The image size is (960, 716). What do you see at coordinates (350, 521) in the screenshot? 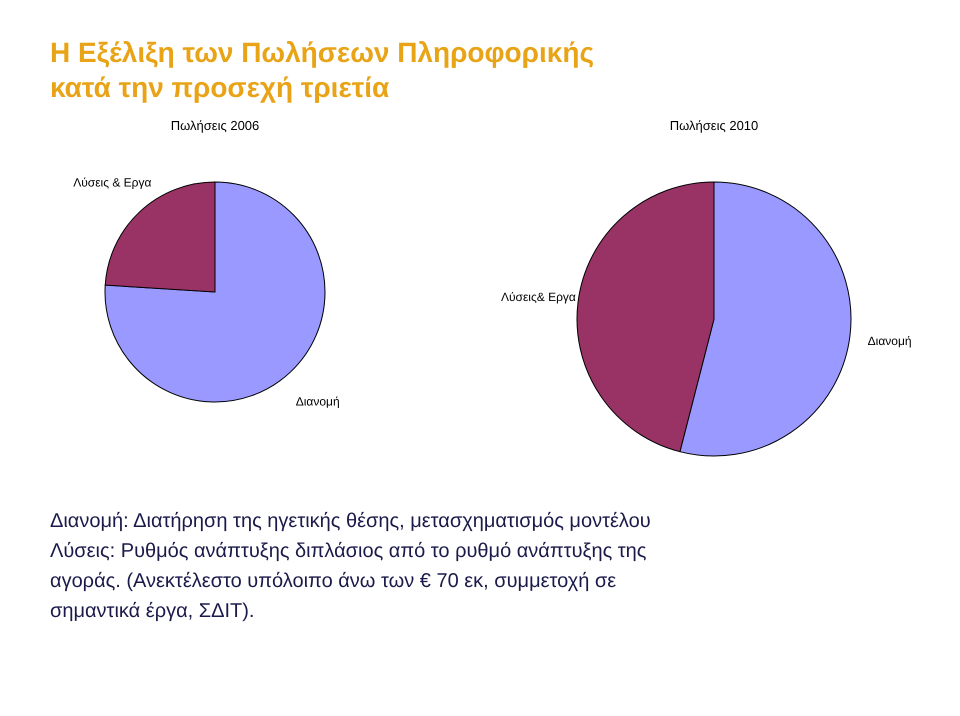
I see `text: Διανομή: Διατήρηση της ηγετικής θέσης, μετασχηματισμός μοντέλου` at bounding box center [350, 521].